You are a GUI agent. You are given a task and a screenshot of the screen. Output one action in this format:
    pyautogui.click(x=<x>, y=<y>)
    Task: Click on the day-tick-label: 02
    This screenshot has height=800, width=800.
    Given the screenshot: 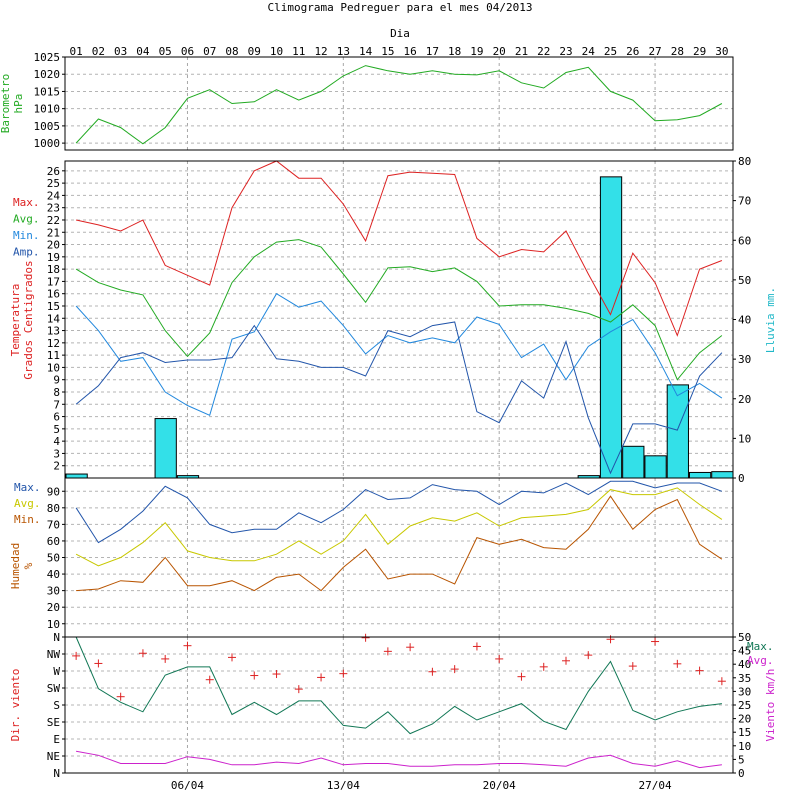 What is the action you would take?
    pyautogui.click(x=98, y=51)
    